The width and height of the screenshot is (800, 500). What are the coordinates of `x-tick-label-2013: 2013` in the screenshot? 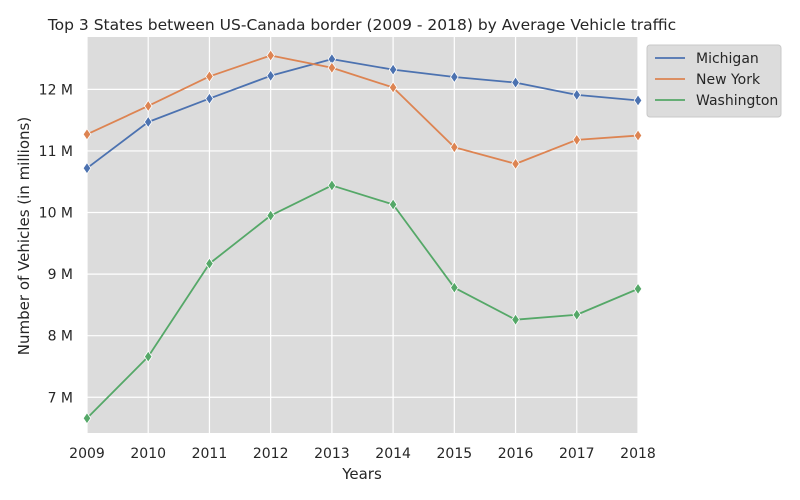 It's located at (332, 454).